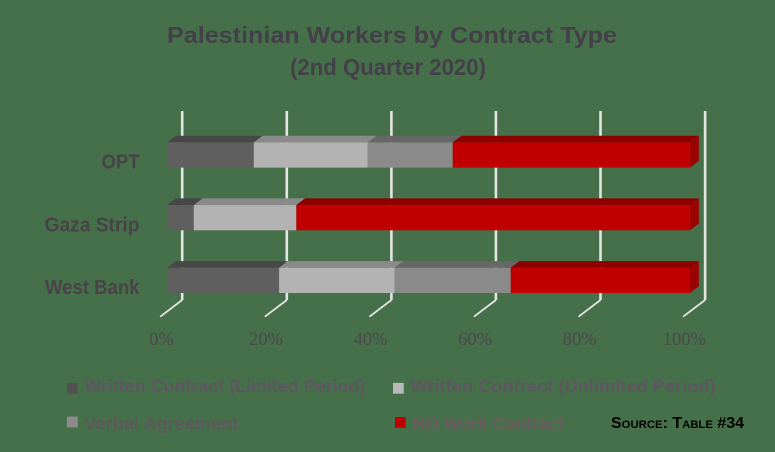  Describe the element at coordinates (224, 386) in the screenshot. I see `svg-text:Written Contract (Limited Peri: Written Contract (Limited Period)` at that location.